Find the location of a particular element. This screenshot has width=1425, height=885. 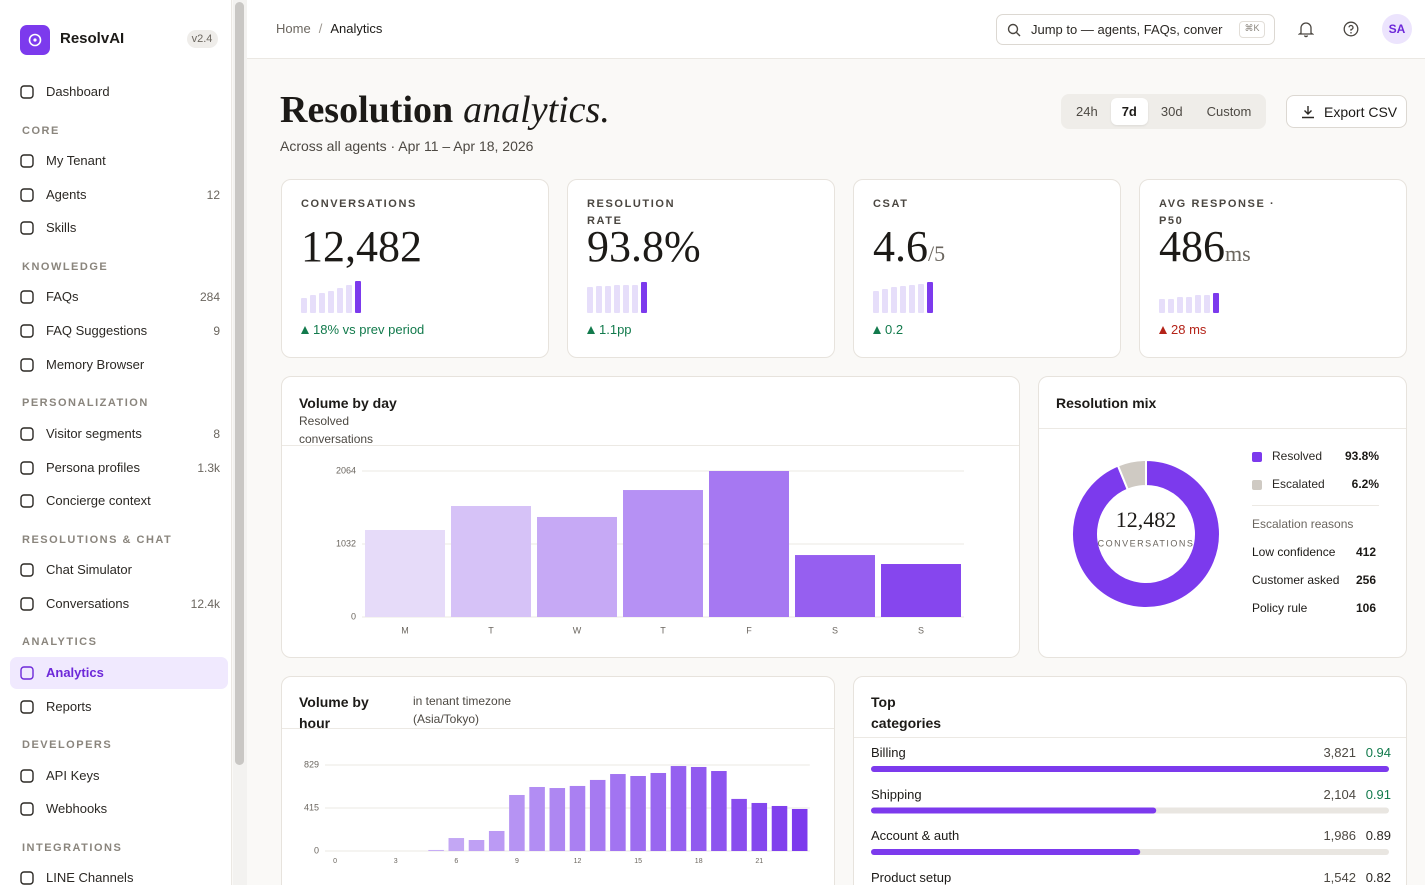

nav-section: KNOWLEDGE is located at coordinates (65, 266).